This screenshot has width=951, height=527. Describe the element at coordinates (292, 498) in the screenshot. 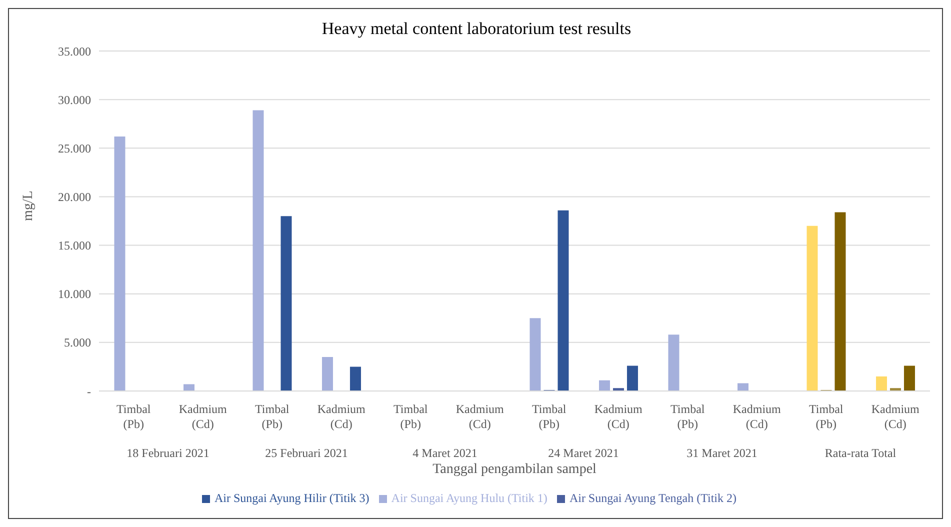

I see `legend-label: Air Sungai Ayung Hilir (Titik 3)` at that location.